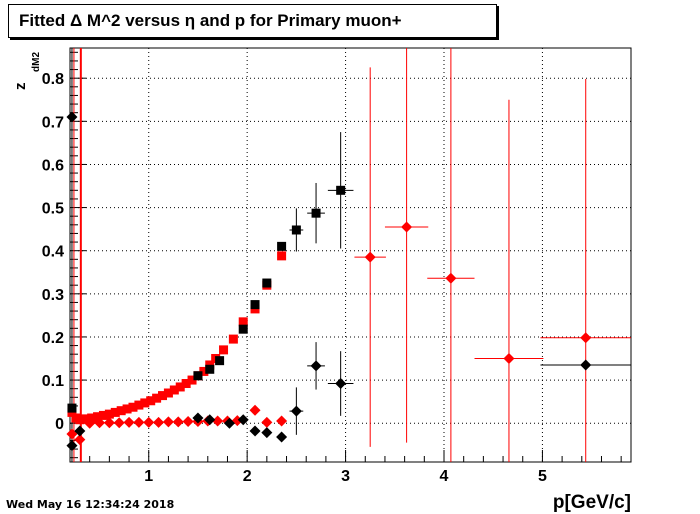  Describe the element at coordinates (148, 476) in the screenshot. I see `x-tick-label: 1` at that location.